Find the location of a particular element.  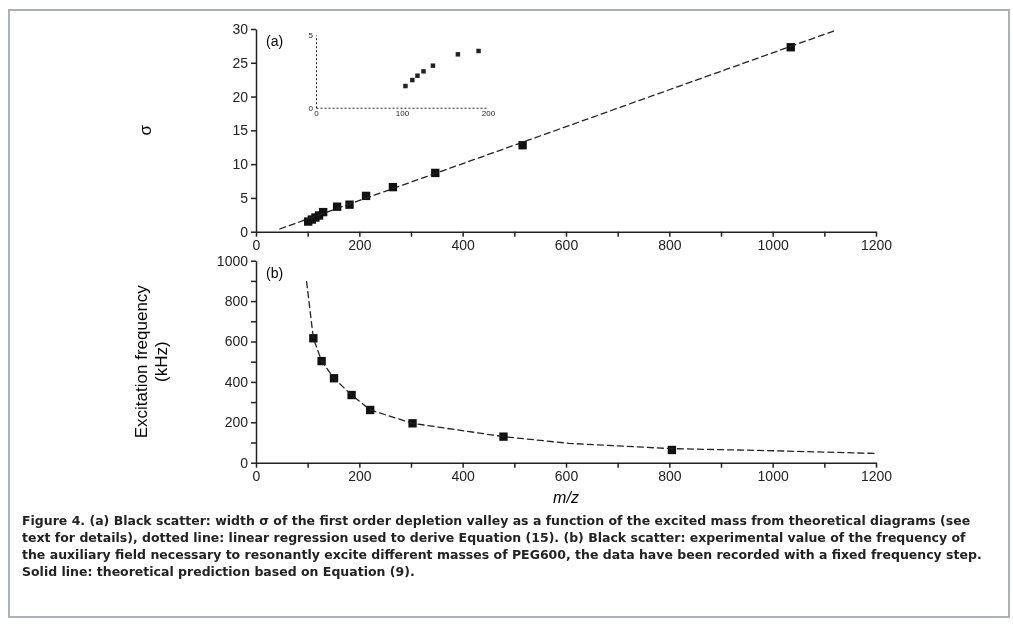

annotation: (b) is located at coordinates (275, 272).